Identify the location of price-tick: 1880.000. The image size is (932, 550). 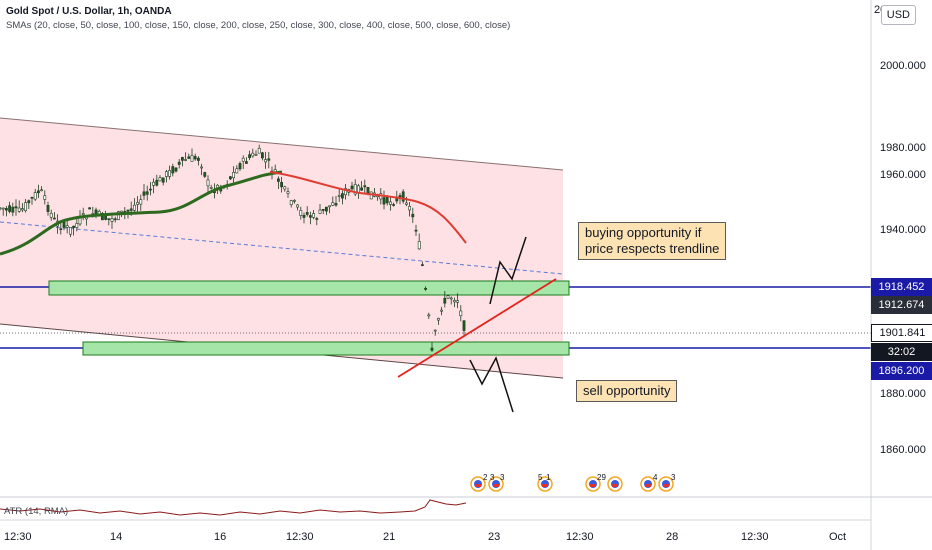
(903, 394).